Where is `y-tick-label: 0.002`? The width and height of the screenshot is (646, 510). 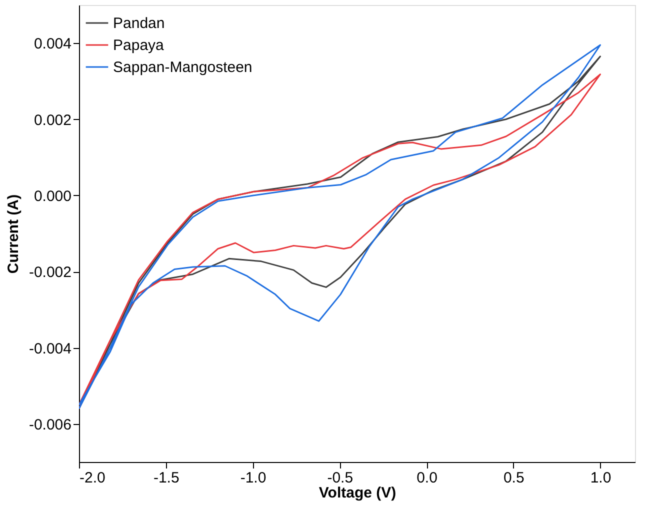 y-tick-label: 0.002 is located at coordinates (53, 120).